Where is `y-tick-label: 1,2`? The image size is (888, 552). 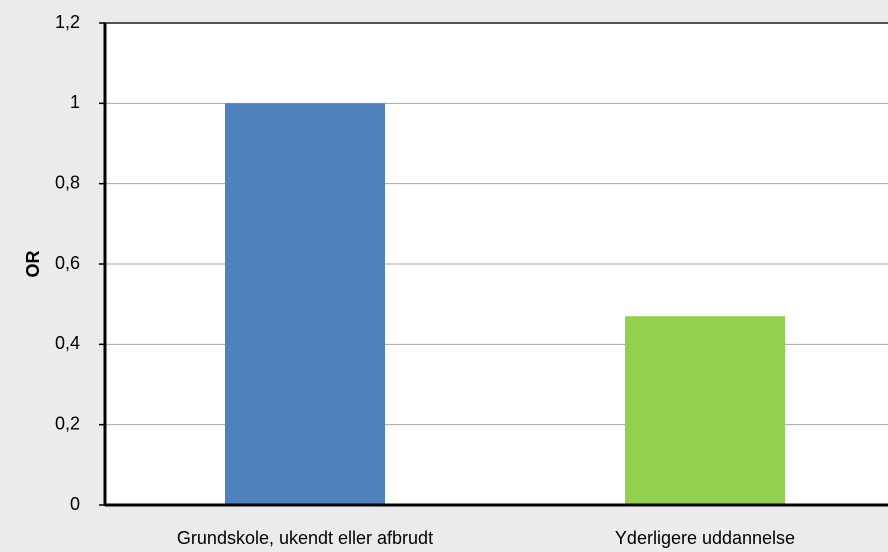
y-tick-label: 1,2 is located at coordinates (67, 22).